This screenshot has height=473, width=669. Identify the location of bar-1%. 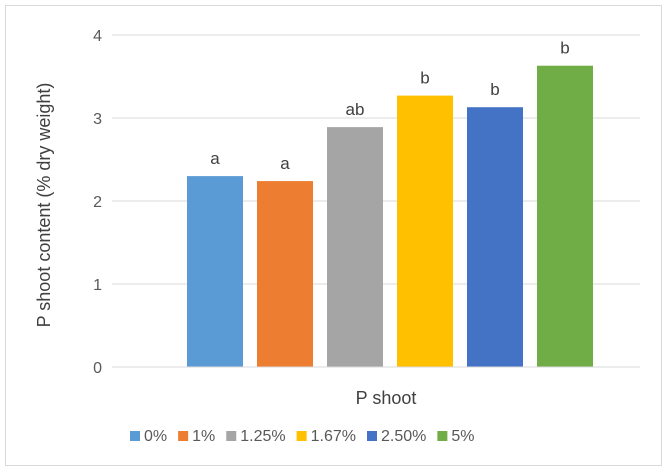
(285, 274).